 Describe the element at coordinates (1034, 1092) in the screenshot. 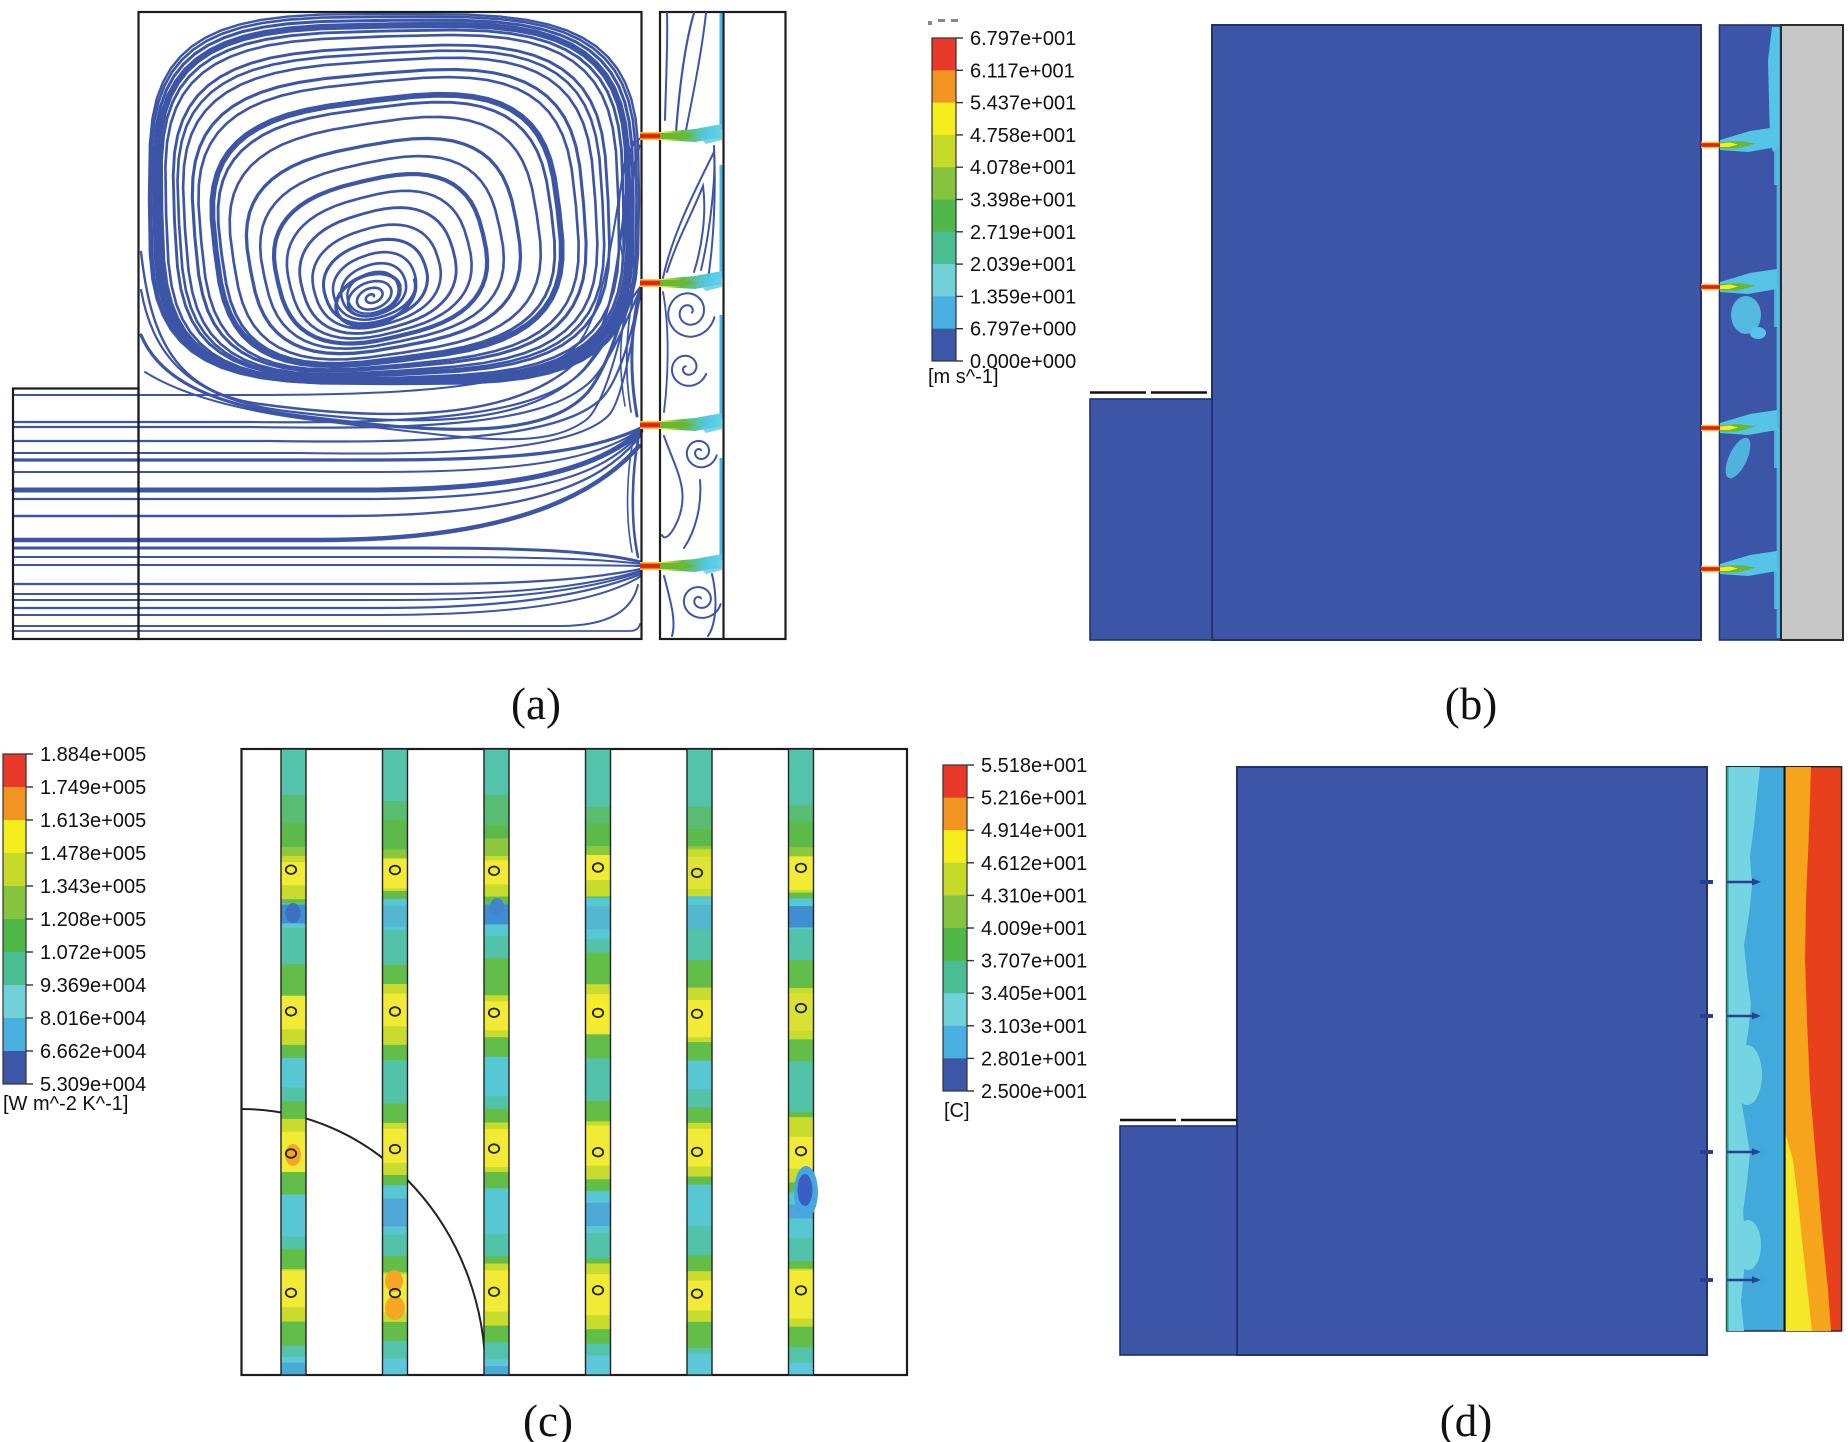

I see `svg-text: 2.500e+001` at that location.